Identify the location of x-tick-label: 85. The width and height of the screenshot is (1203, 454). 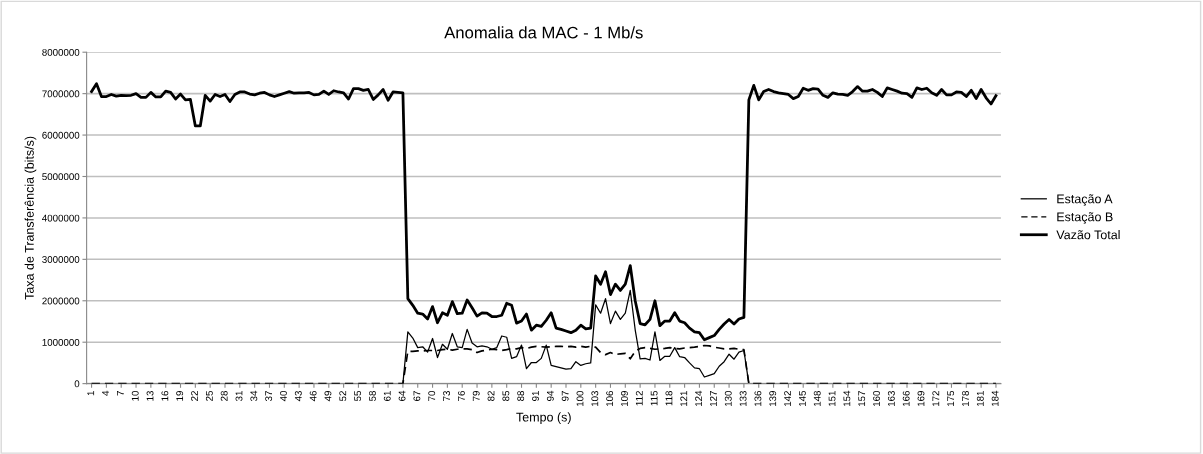
(506, 395).